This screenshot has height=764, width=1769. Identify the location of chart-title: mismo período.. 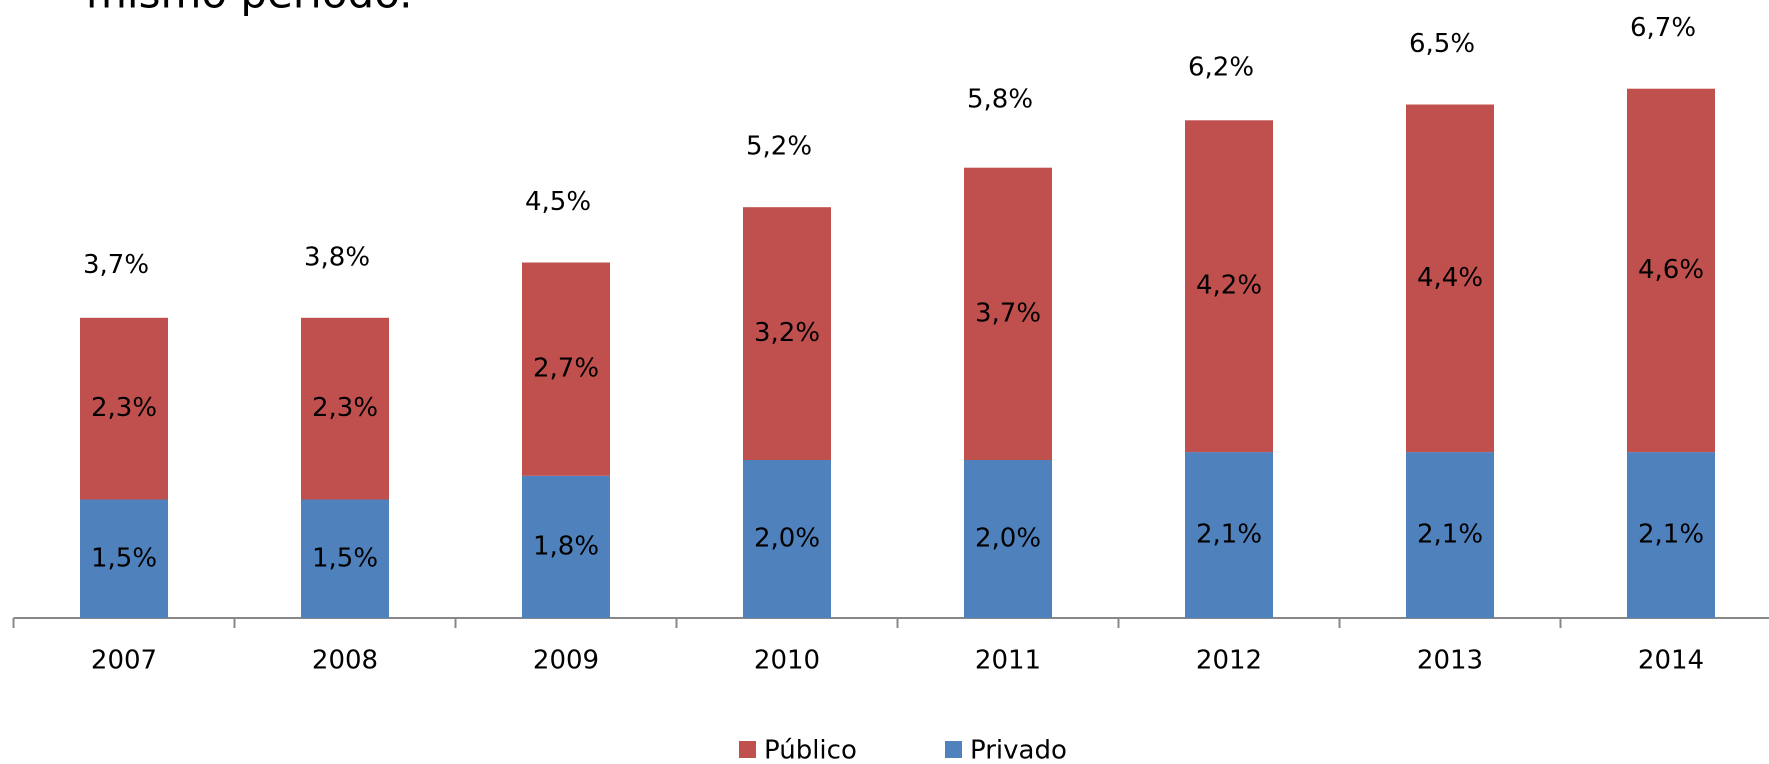
(249, 9).